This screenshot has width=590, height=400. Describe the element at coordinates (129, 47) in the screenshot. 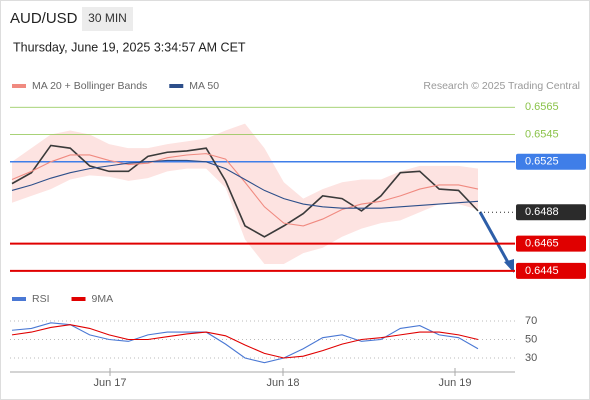

I see `timestamp: Thursday, June 19, 2025 3:34:57 AM CET` at that location.